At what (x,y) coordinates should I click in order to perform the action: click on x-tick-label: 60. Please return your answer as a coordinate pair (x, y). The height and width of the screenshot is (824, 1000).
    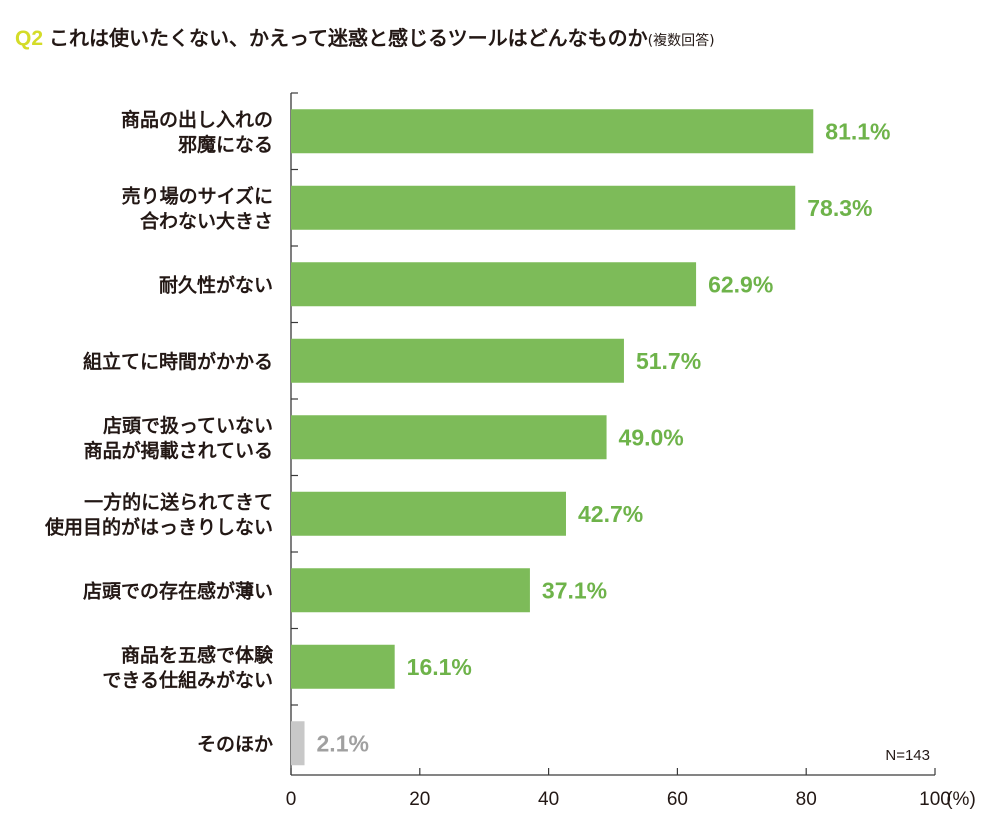
    Looking at the image, I should click on (677, 799).